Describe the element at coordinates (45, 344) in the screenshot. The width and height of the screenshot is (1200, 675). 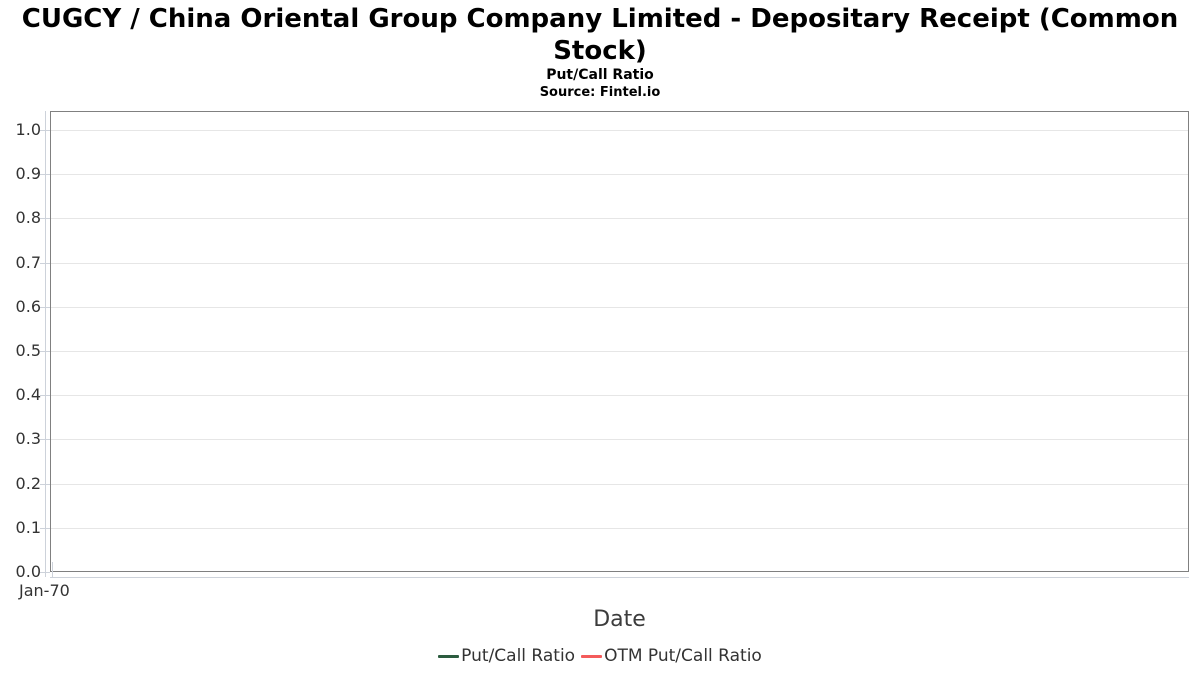
I see `y-axis-line` at that location.